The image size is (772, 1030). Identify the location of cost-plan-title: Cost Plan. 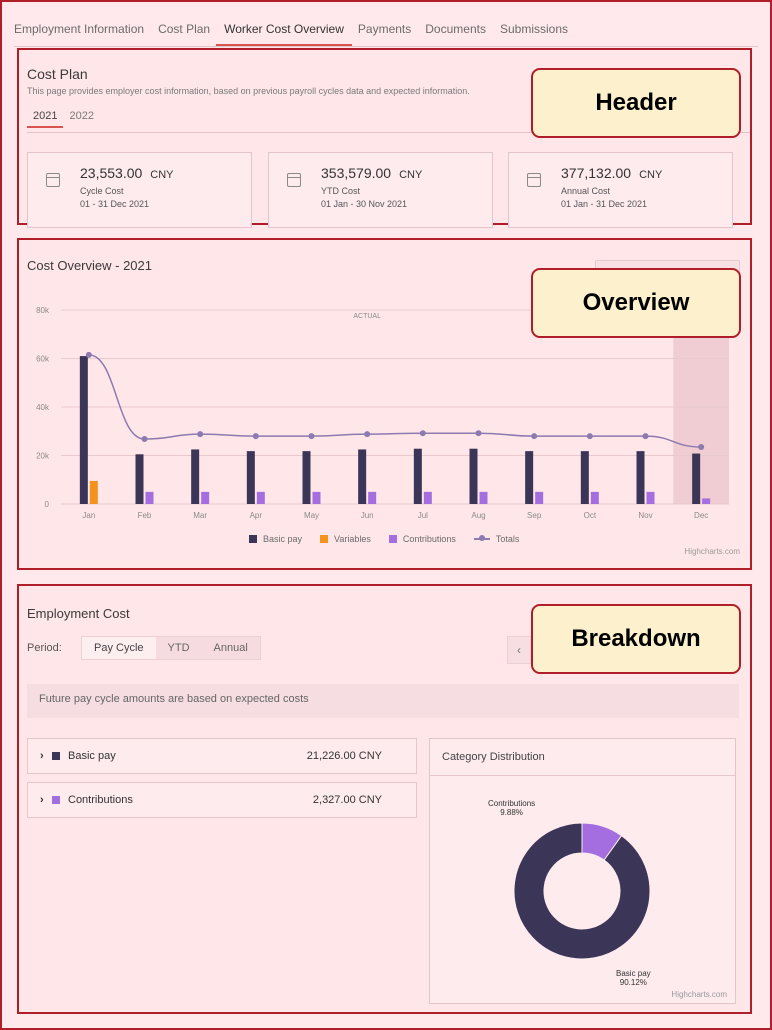
(57, 74).